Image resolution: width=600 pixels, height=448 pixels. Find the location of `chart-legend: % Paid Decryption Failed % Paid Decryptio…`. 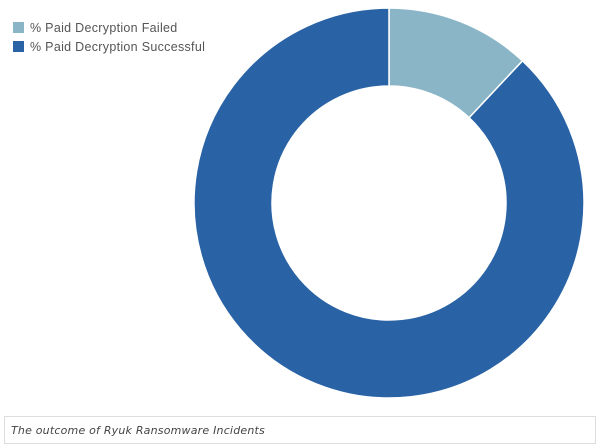

chart-legend: % Paid Decryption Failed % Paid Decryptio… is located at coordinates (109, 37).